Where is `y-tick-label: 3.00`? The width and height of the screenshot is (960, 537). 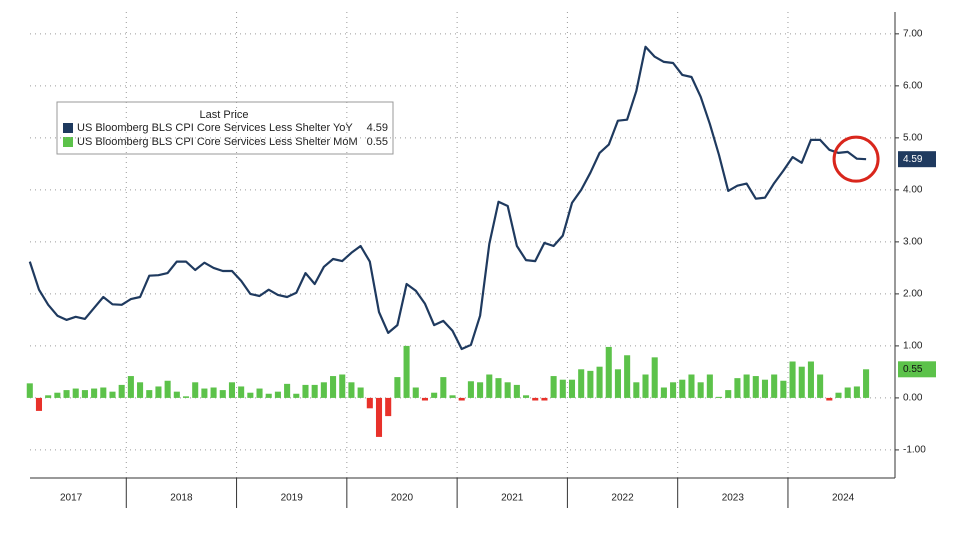
y-tick-label: 3.00 is located at coordinates (913, 242).